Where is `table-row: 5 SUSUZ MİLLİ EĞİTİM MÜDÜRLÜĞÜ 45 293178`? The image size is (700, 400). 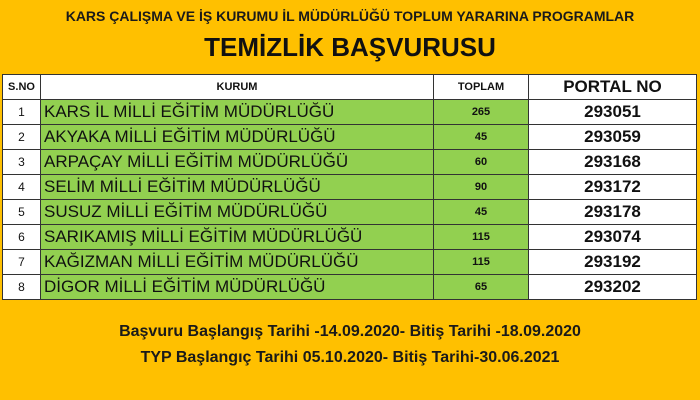 table-row: 5 SUSUZ MİLLİ EĞİTİM MÜDÜRLÜĞÜ 45 293178 is located at coordinates (349, 212).